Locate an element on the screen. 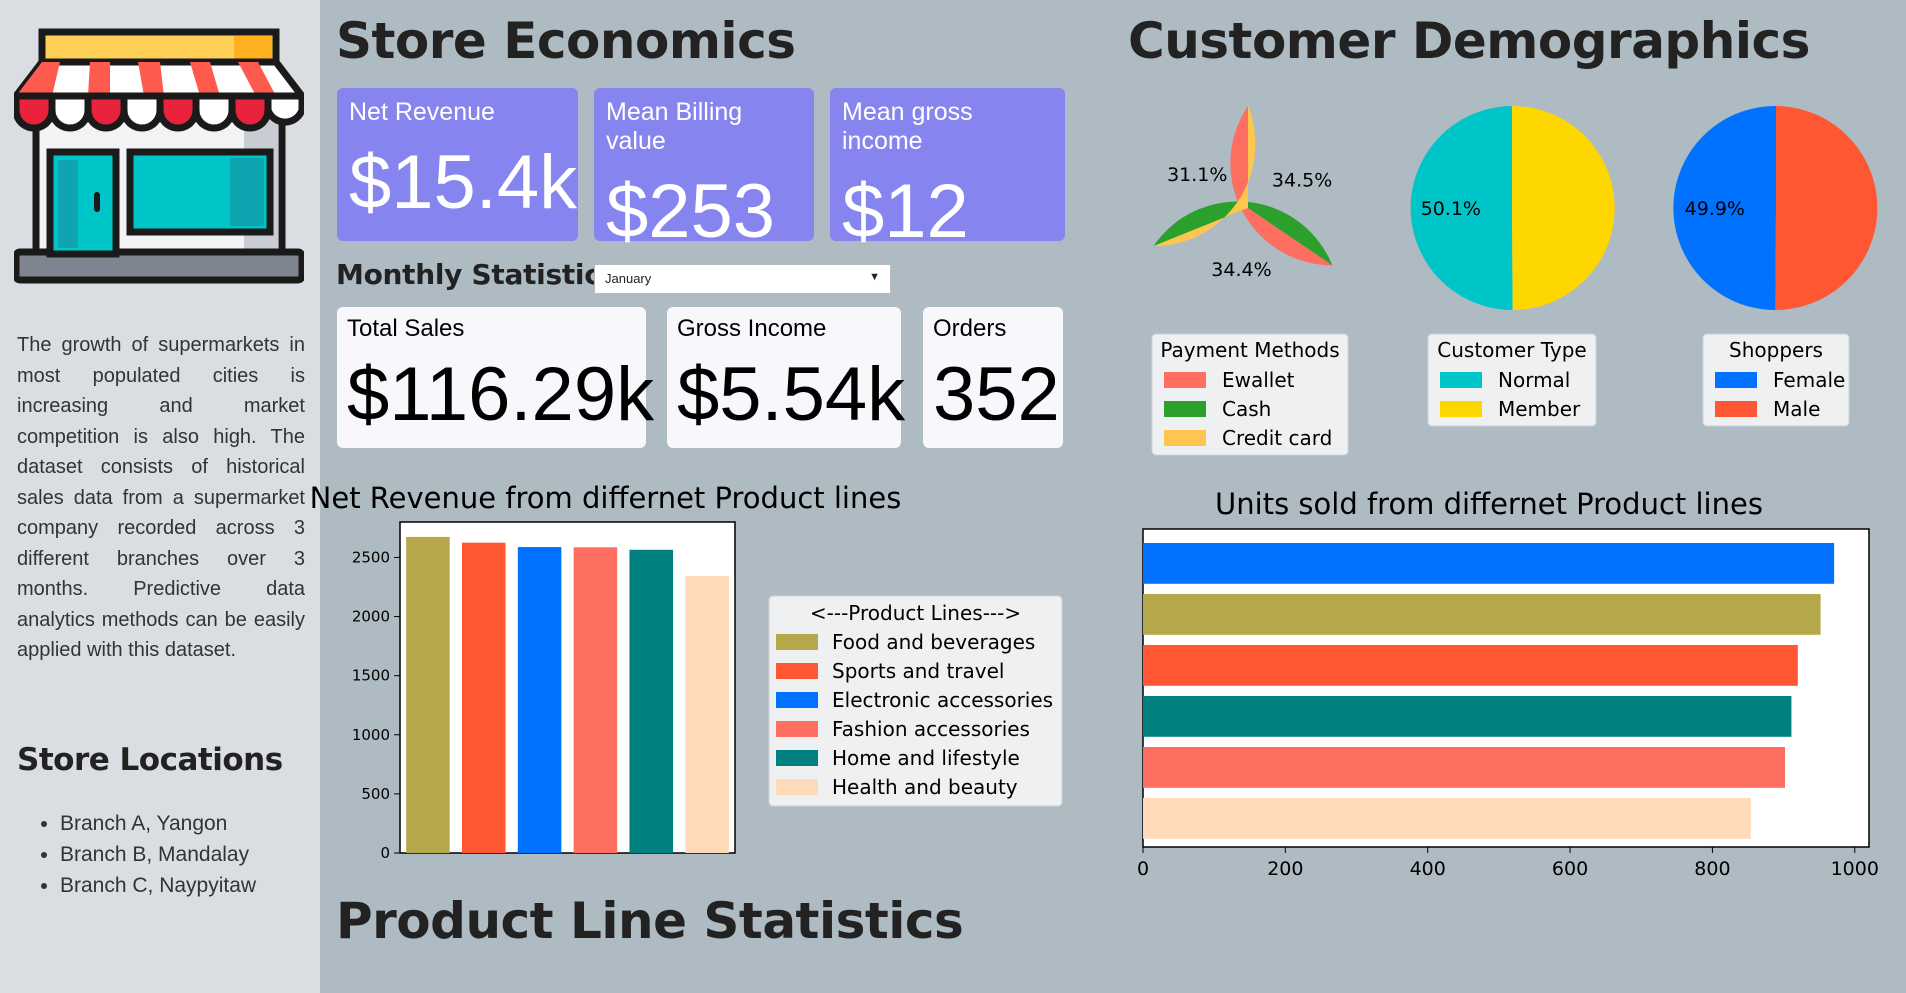  stat-value: $5.54k is located at coordinates (791, 394).